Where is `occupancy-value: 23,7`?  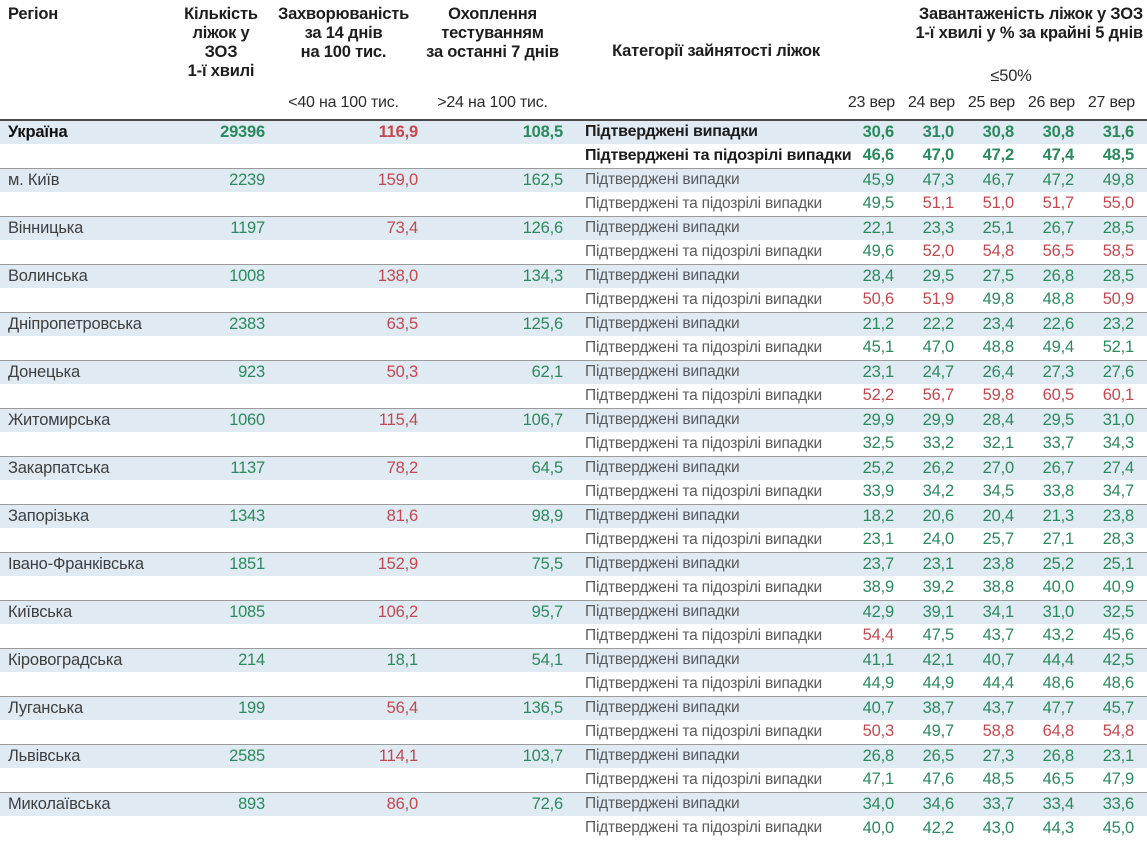 occupancy-value: 23,7 is located at coordinates (877, 563).